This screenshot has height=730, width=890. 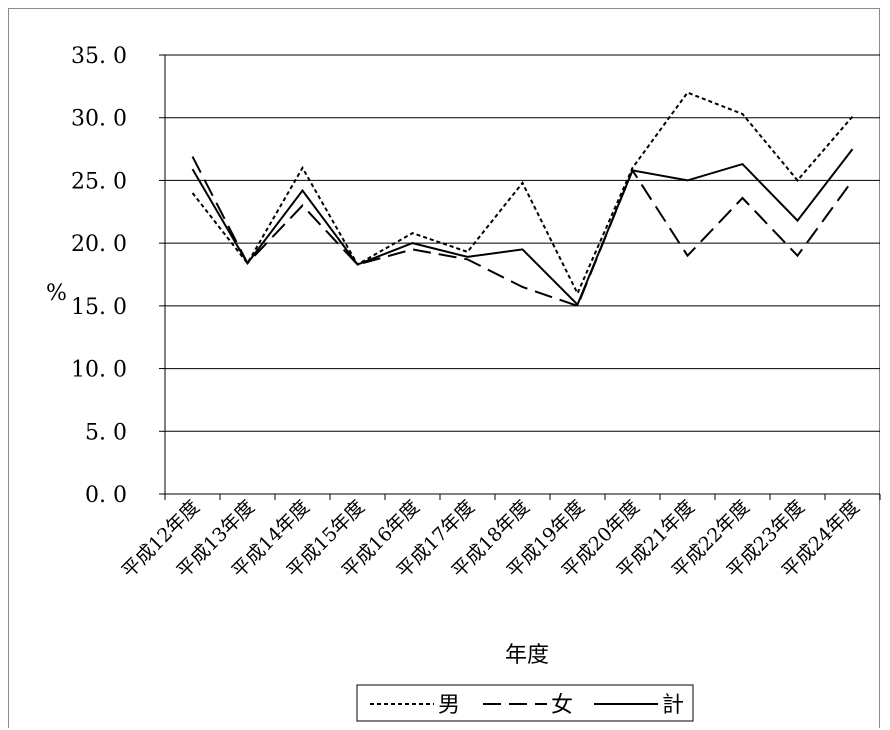 What do you see at coordinates (562, 705) in the screenshot?
I see `legend-label: 女` at bounding box center [562, 705].